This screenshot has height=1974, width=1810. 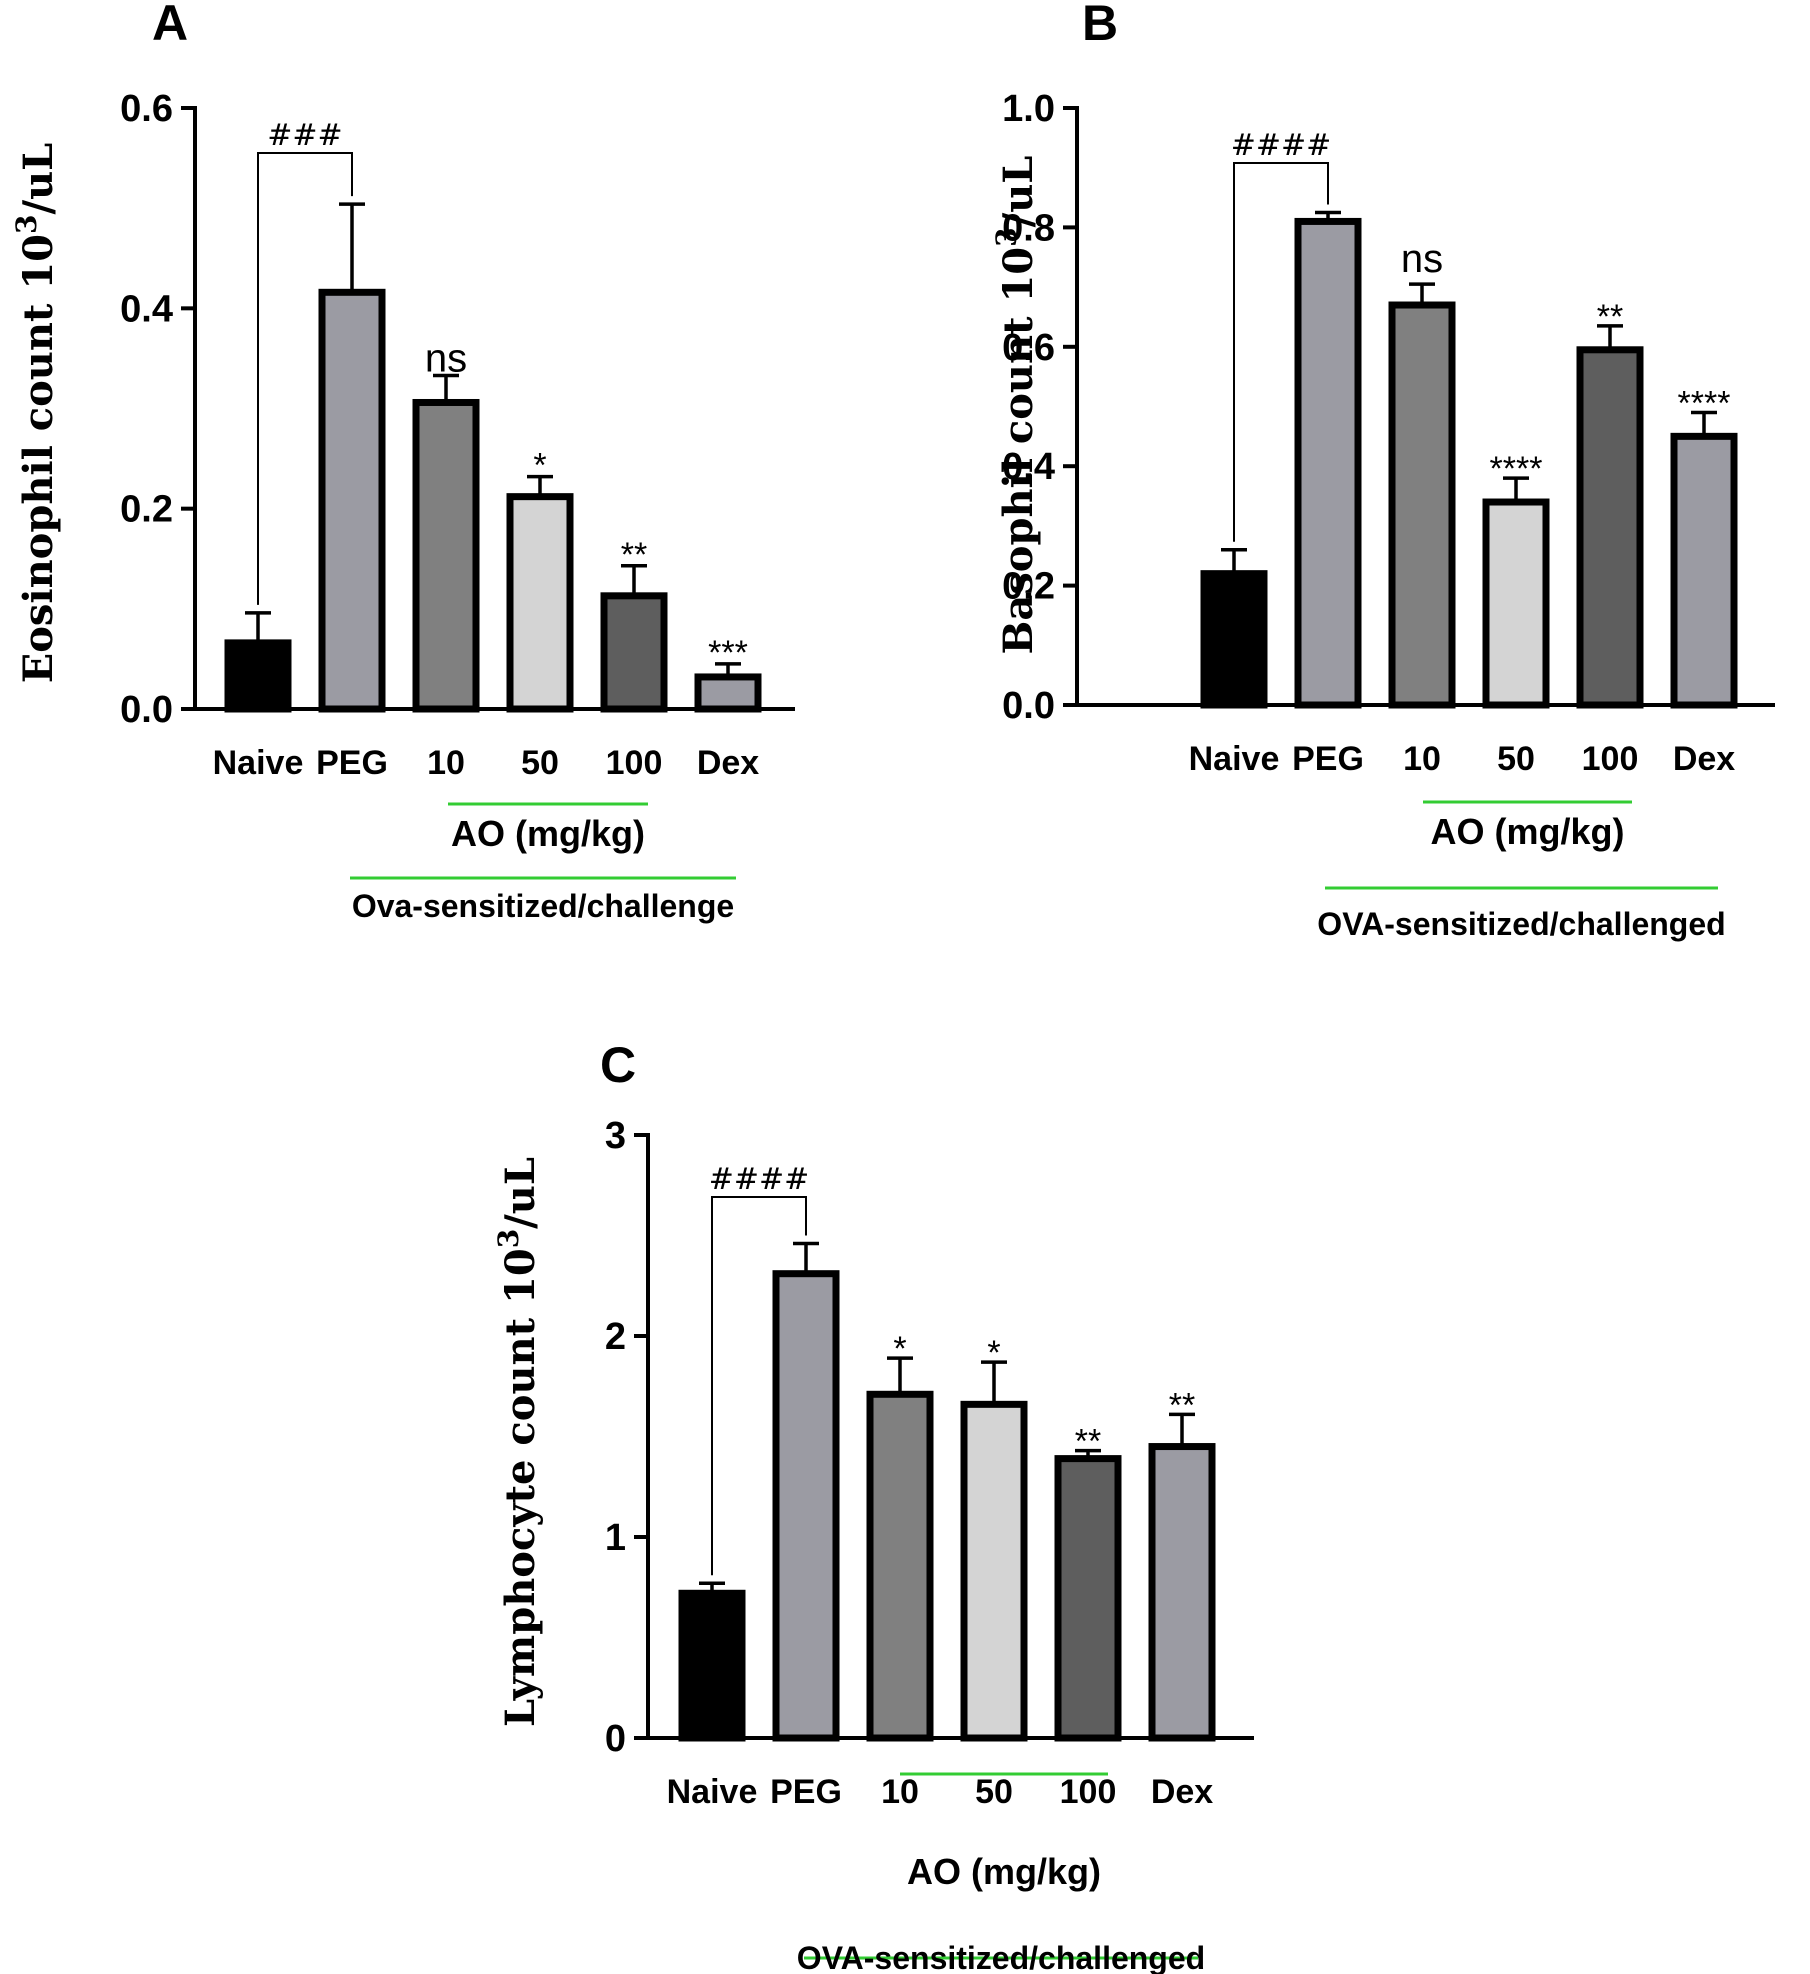 I want to click on y-tick-label: 0.8, so click(x=1028, y=228).